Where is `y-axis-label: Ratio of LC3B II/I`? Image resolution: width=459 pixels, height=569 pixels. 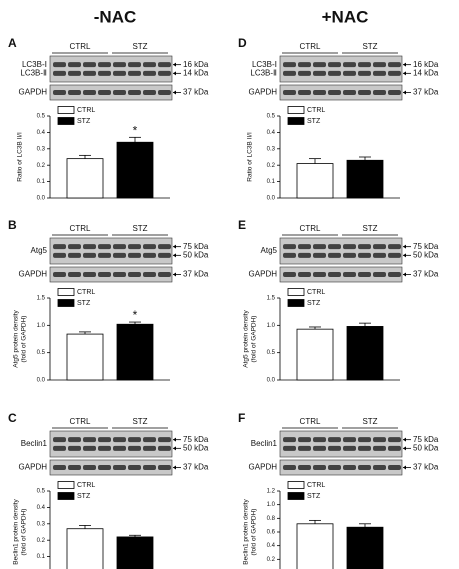
y-axis-label: Ratio of LC3B II/I is located at coordinates (250, 157).